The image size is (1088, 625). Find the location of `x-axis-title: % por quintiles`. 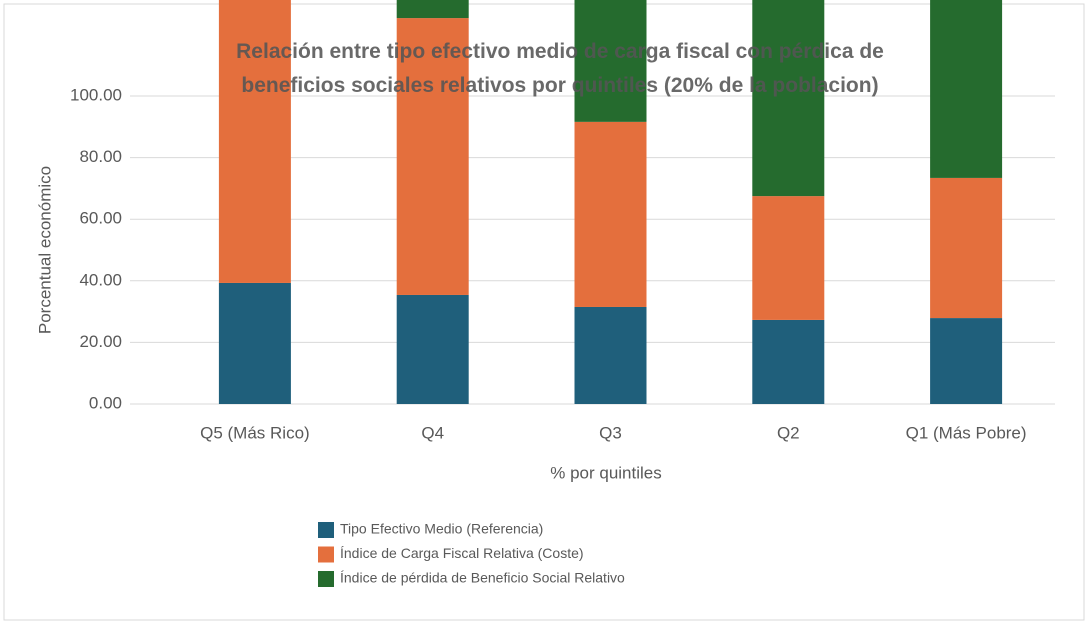

x-axis-title: % por quintiles is located at coordinates (606, 472).